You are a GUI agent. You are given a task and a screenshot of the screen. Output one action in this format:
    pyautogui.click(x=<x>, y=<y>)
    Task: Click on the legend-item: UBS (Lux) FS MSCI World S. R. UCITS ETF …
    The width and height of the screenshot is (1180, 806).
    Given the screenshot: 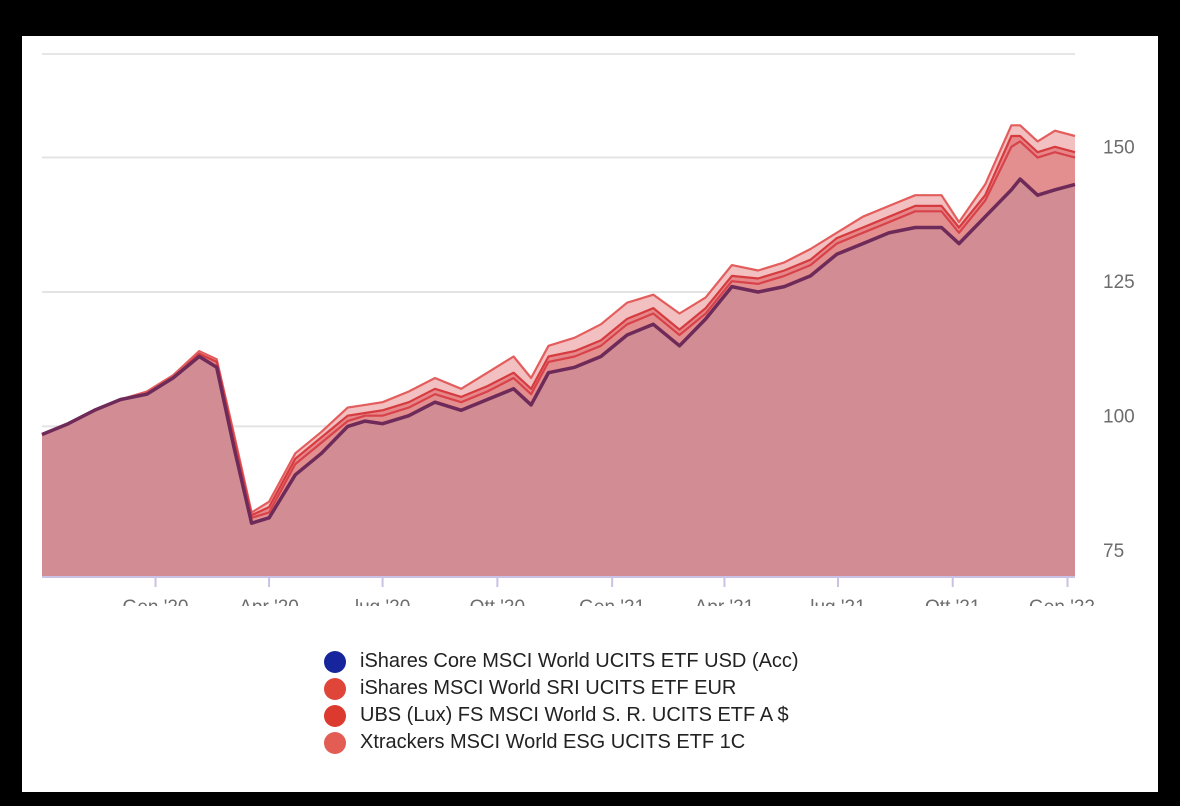 What is the action you would take?
    pyautogui.click(x=561, y=715)
    